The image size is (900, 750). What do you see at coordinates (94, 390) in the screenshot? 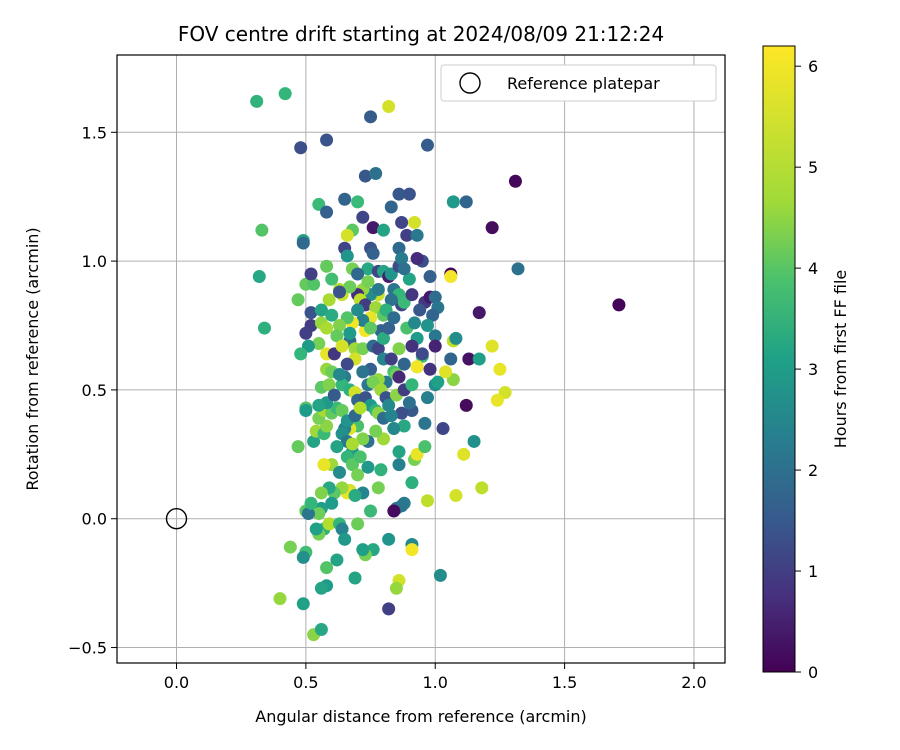
I see `y-tick-label: 0.5` at bounding box center [94, 390].